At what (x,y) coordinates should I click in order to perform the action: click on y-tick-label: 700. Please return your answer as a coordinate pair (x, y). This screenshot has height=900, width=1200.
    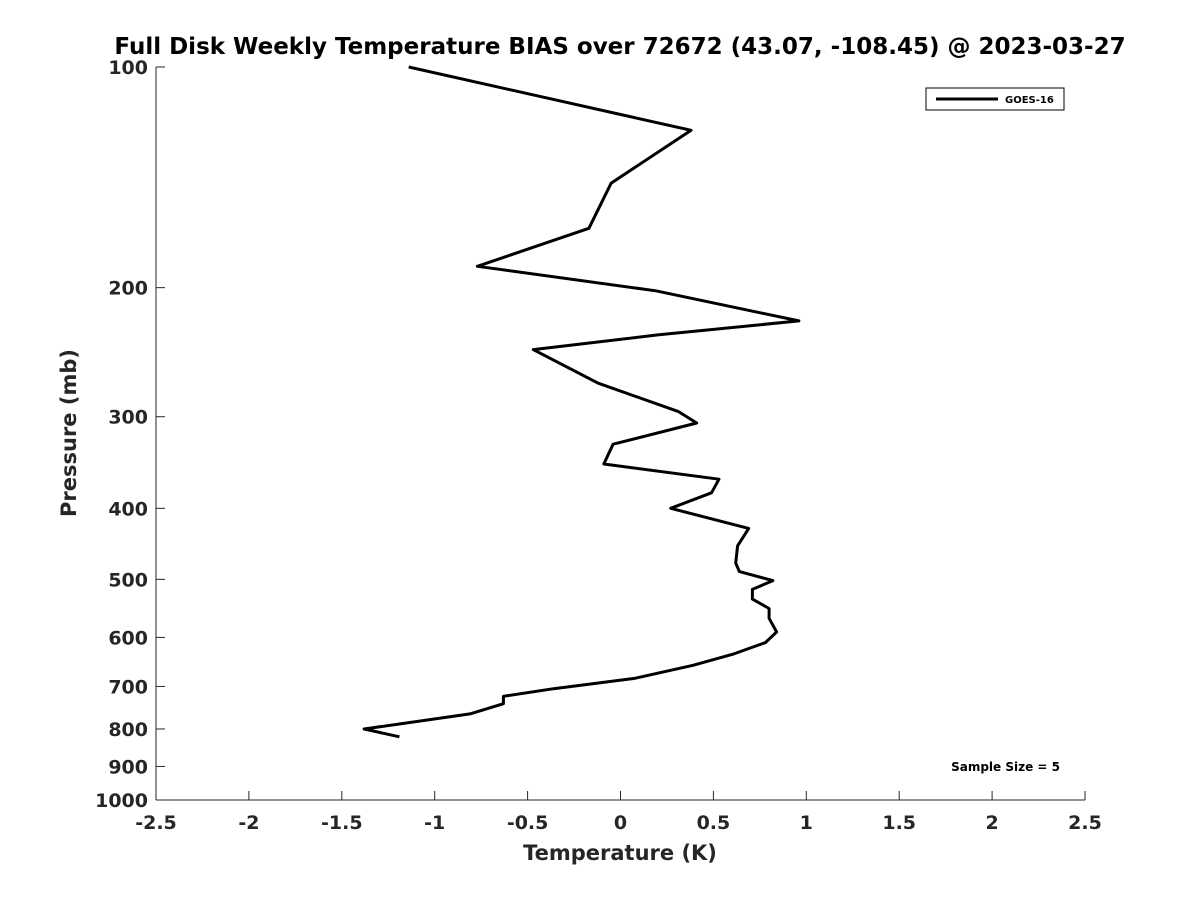
    Looking at the image, I should click on (128, 687).